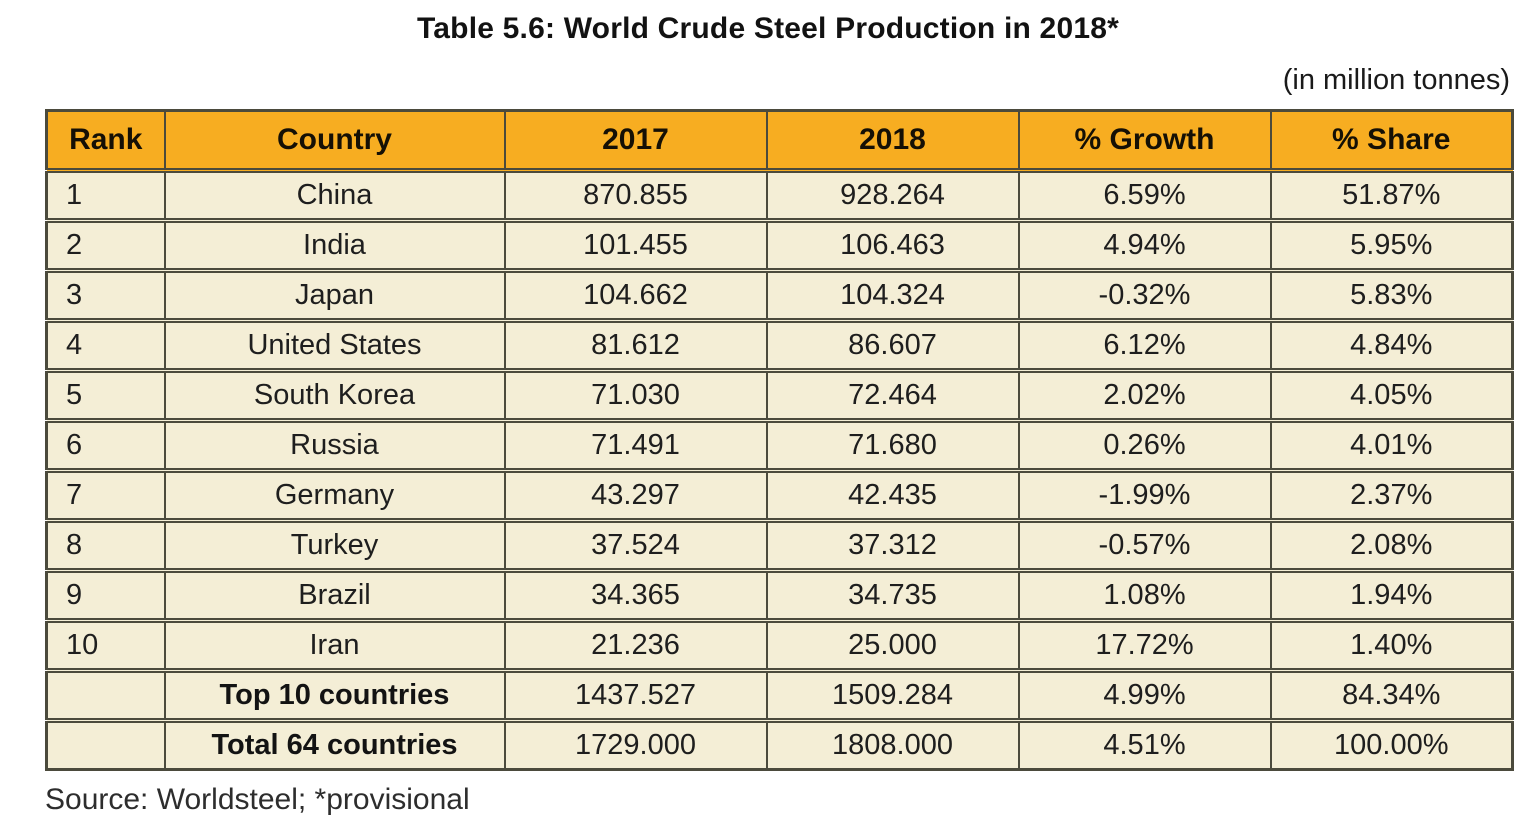 This screenshot has width=1536, height=817. I want to click on cell-growth: 1.08%, so click(1144, 594).